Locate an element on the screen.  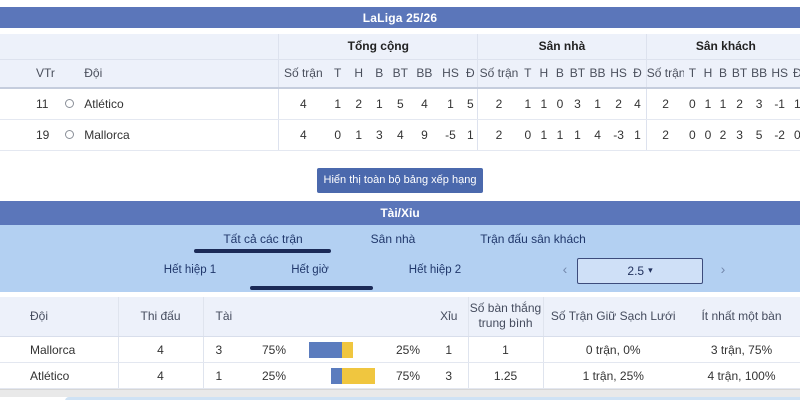
tab-home: Sân nhà is located at coordinates (393, 238).